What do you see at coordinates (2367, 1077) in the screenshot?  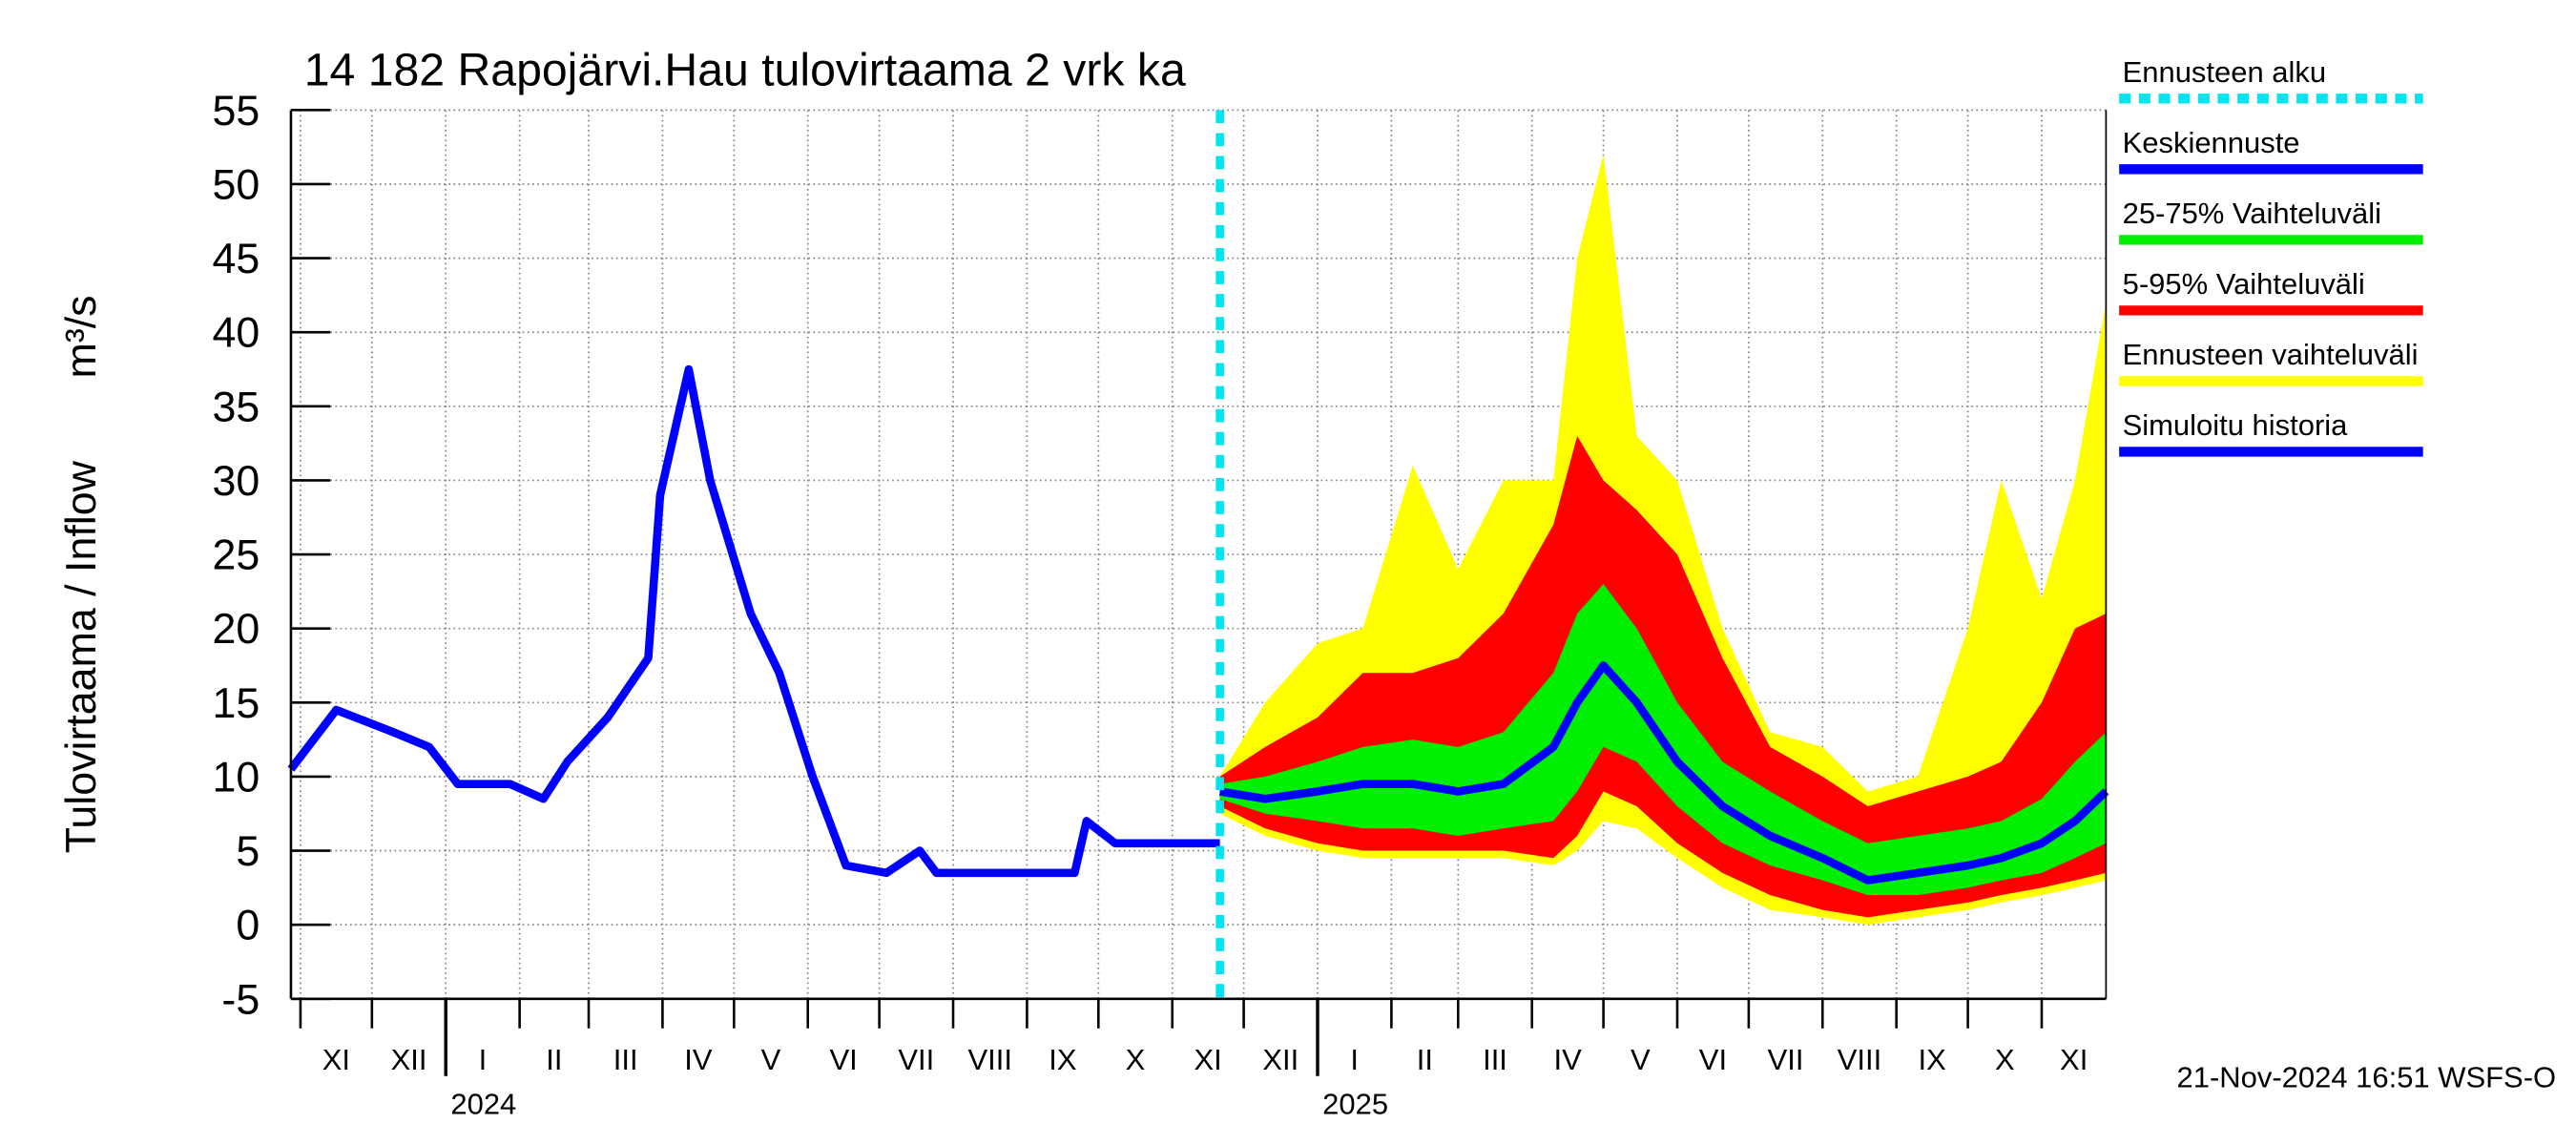 I see `footer: 21-Nov-2024 16:51 WSFS-O` at bounding box center [2367, 1077].